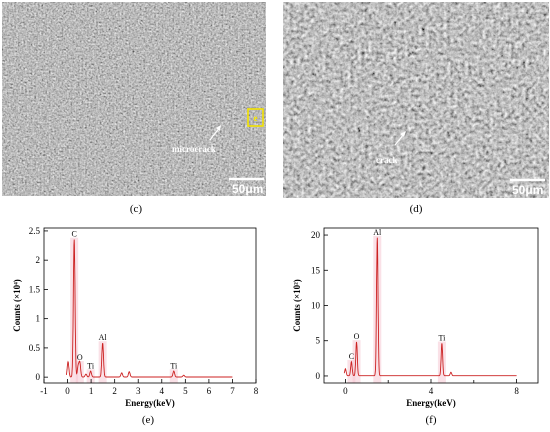 The height and width of the screenshot is (432, 550). Describe the element at coordinates (316, 270) in the screenshot. I see `y-tick-label-3: 15` at that location.